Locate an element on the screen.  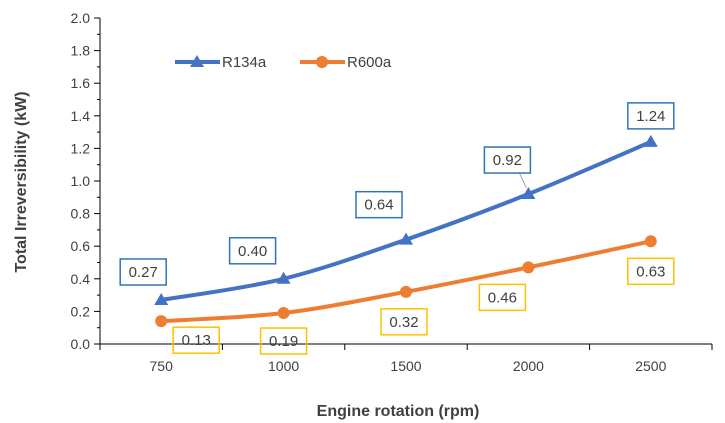
data-label: 0.92 is located at coordinates (507, 167).